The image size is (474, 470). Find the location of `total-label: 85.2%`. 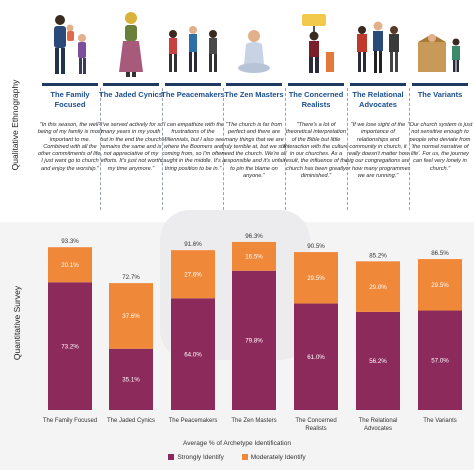

total-label: 85.2% is located at coordinates (378, 255).